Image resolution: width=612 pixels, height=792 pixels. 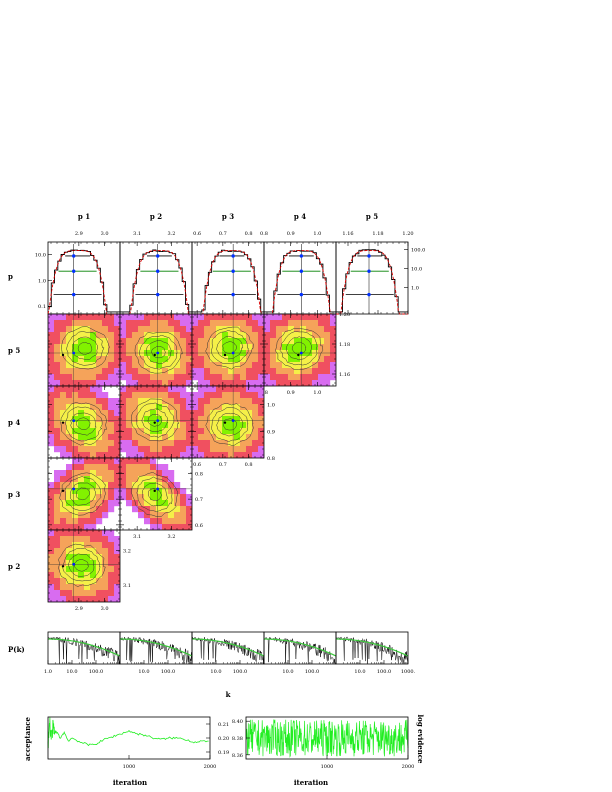 What do you see at coordinates (129, 767) in the screenshot?
I see `tick-label: 1000` at bounding box center [129, 767].